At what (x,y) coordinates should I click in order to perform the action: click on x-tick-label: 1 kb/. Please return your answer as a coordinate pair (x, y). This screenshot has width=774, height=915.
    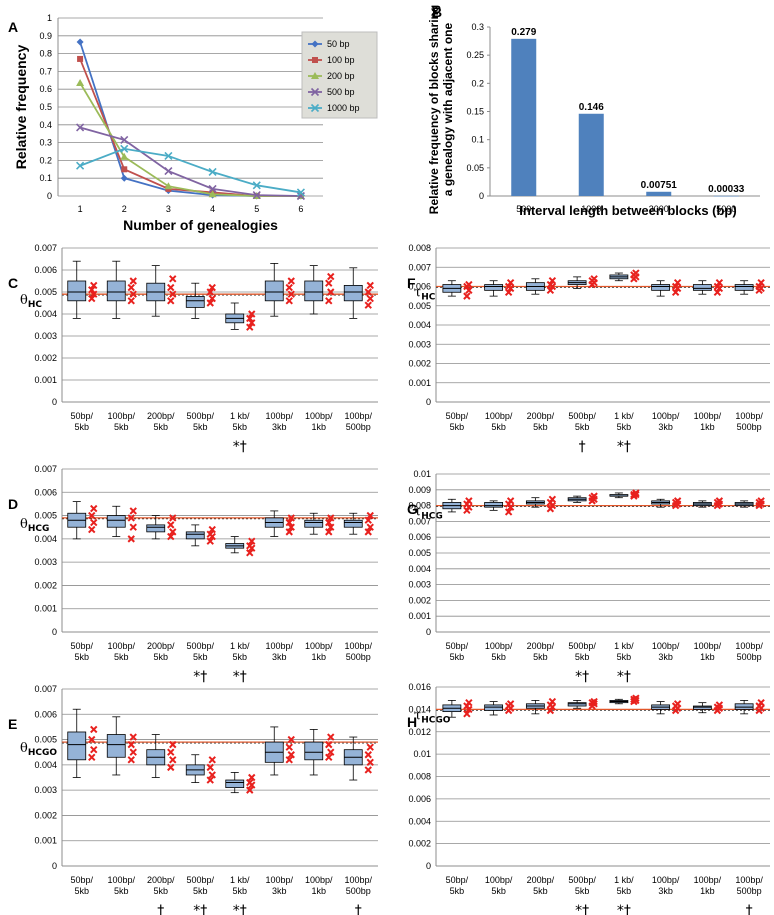
    Looking at the image, I should click on (624, 880).